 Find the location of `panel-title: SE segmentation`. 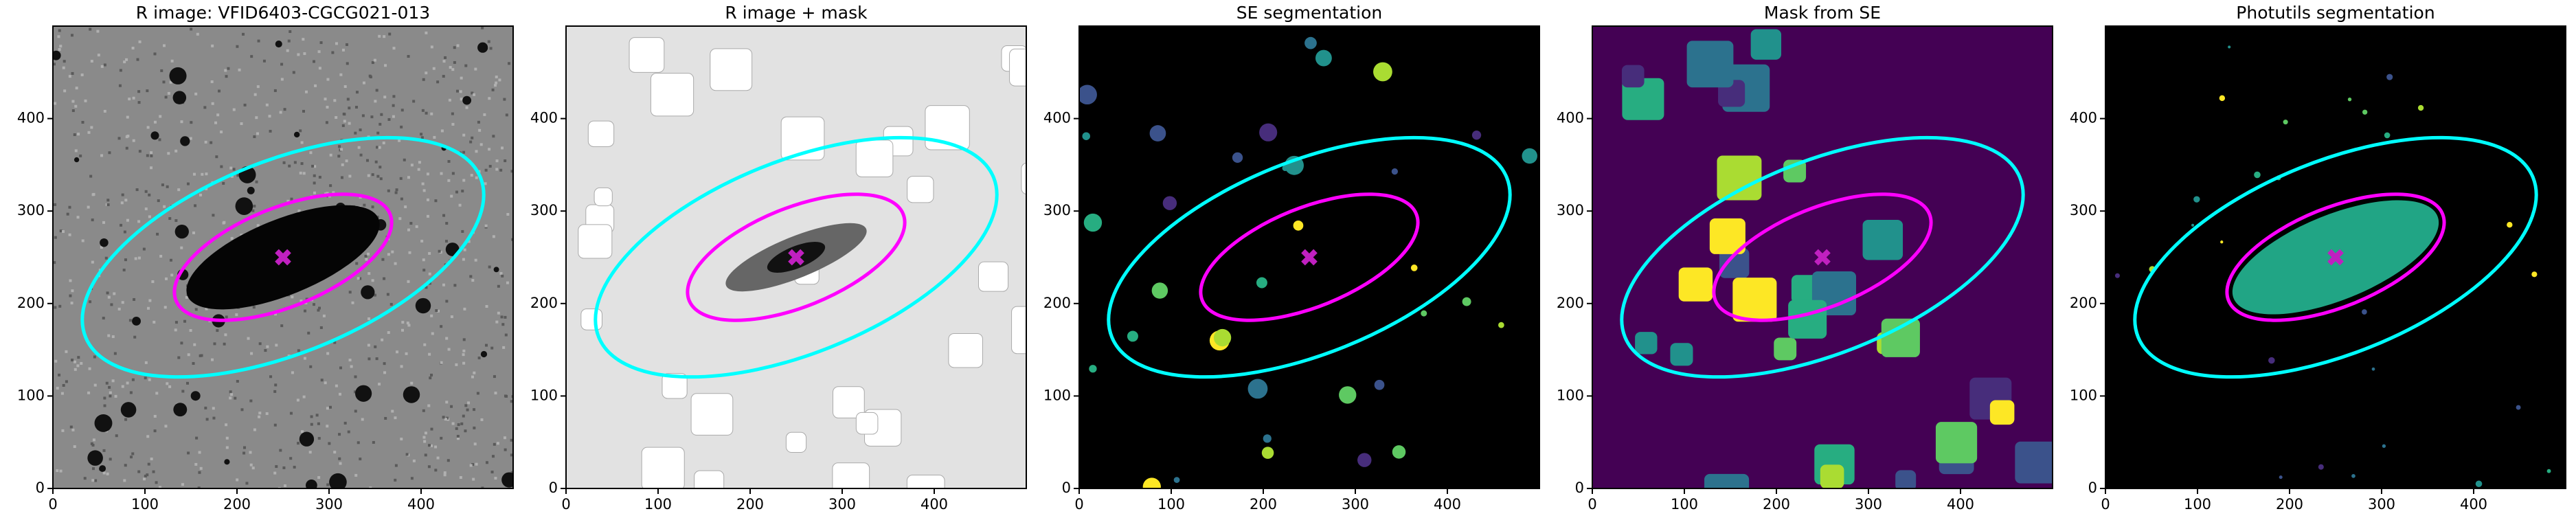

panel-title: SE segmentation is located at coordinates (1309, 13).